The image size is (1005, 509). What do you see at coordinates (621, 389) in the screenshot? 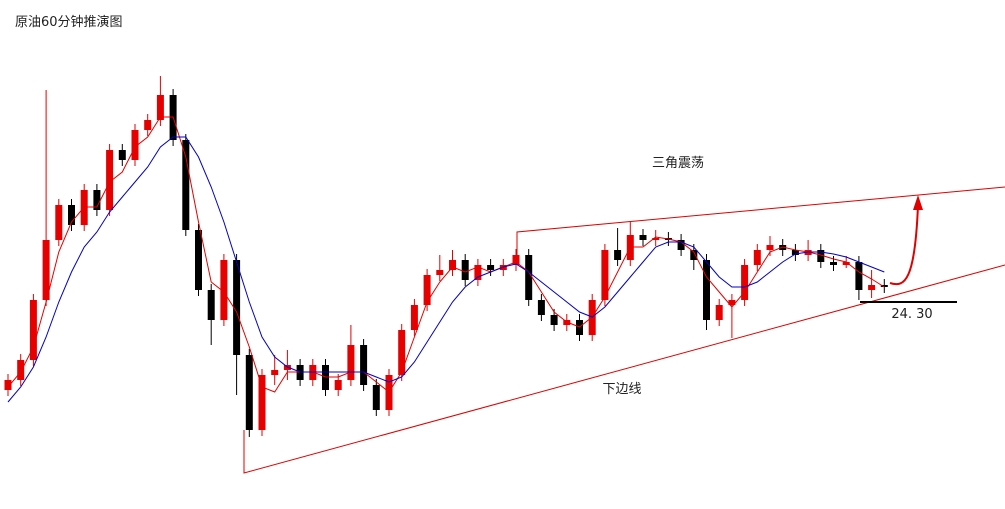
I see `annotation: 下边线` at bounding box center [621, 389].